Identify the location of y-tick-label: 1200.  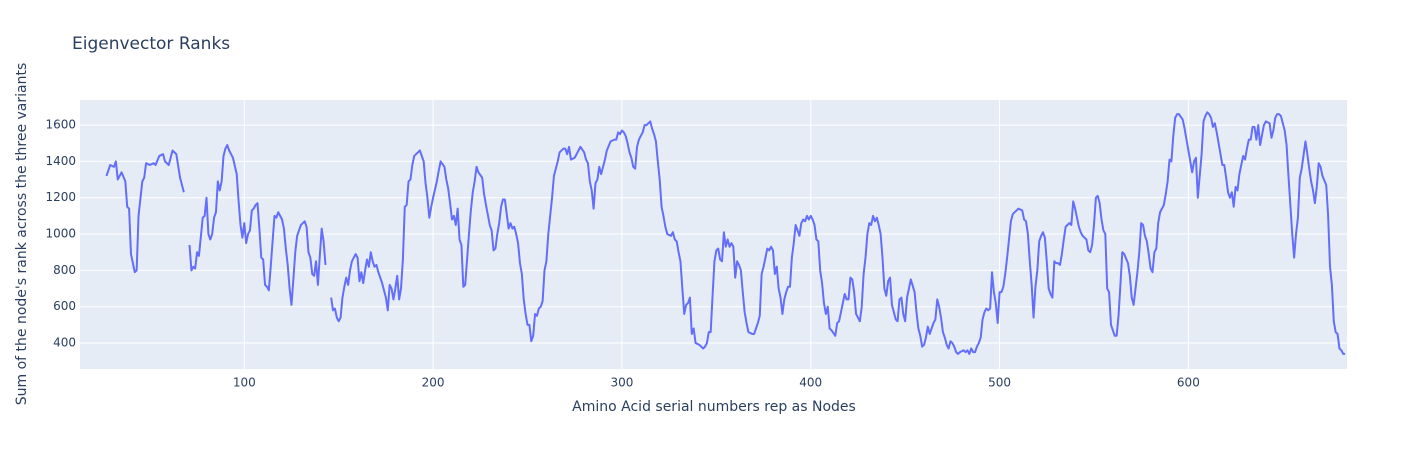
(60, 197).